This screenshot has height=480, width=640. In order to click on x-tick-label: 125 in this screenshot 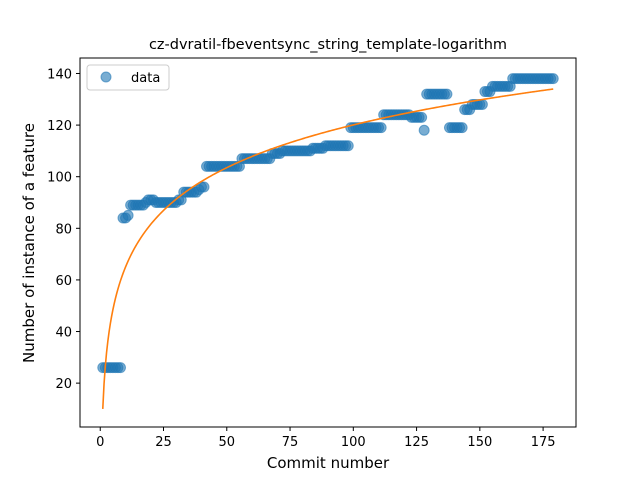, I will do `click(416, 442)`.